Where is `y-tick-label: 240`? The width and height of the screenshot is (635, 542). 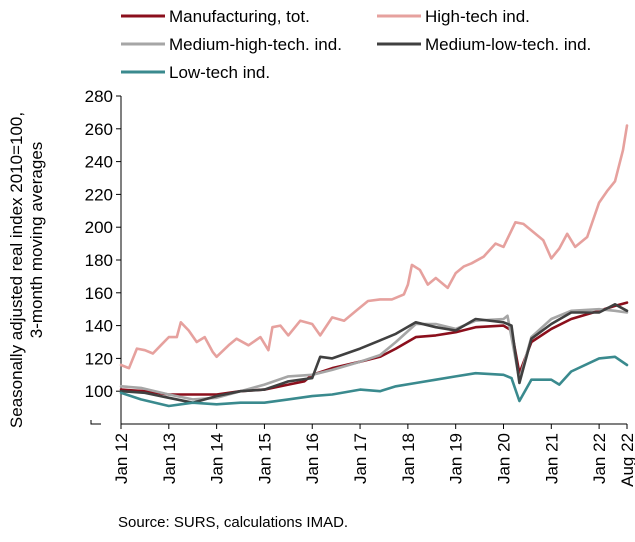
y-tick-label: 240 is located at coordinates (99, 162).